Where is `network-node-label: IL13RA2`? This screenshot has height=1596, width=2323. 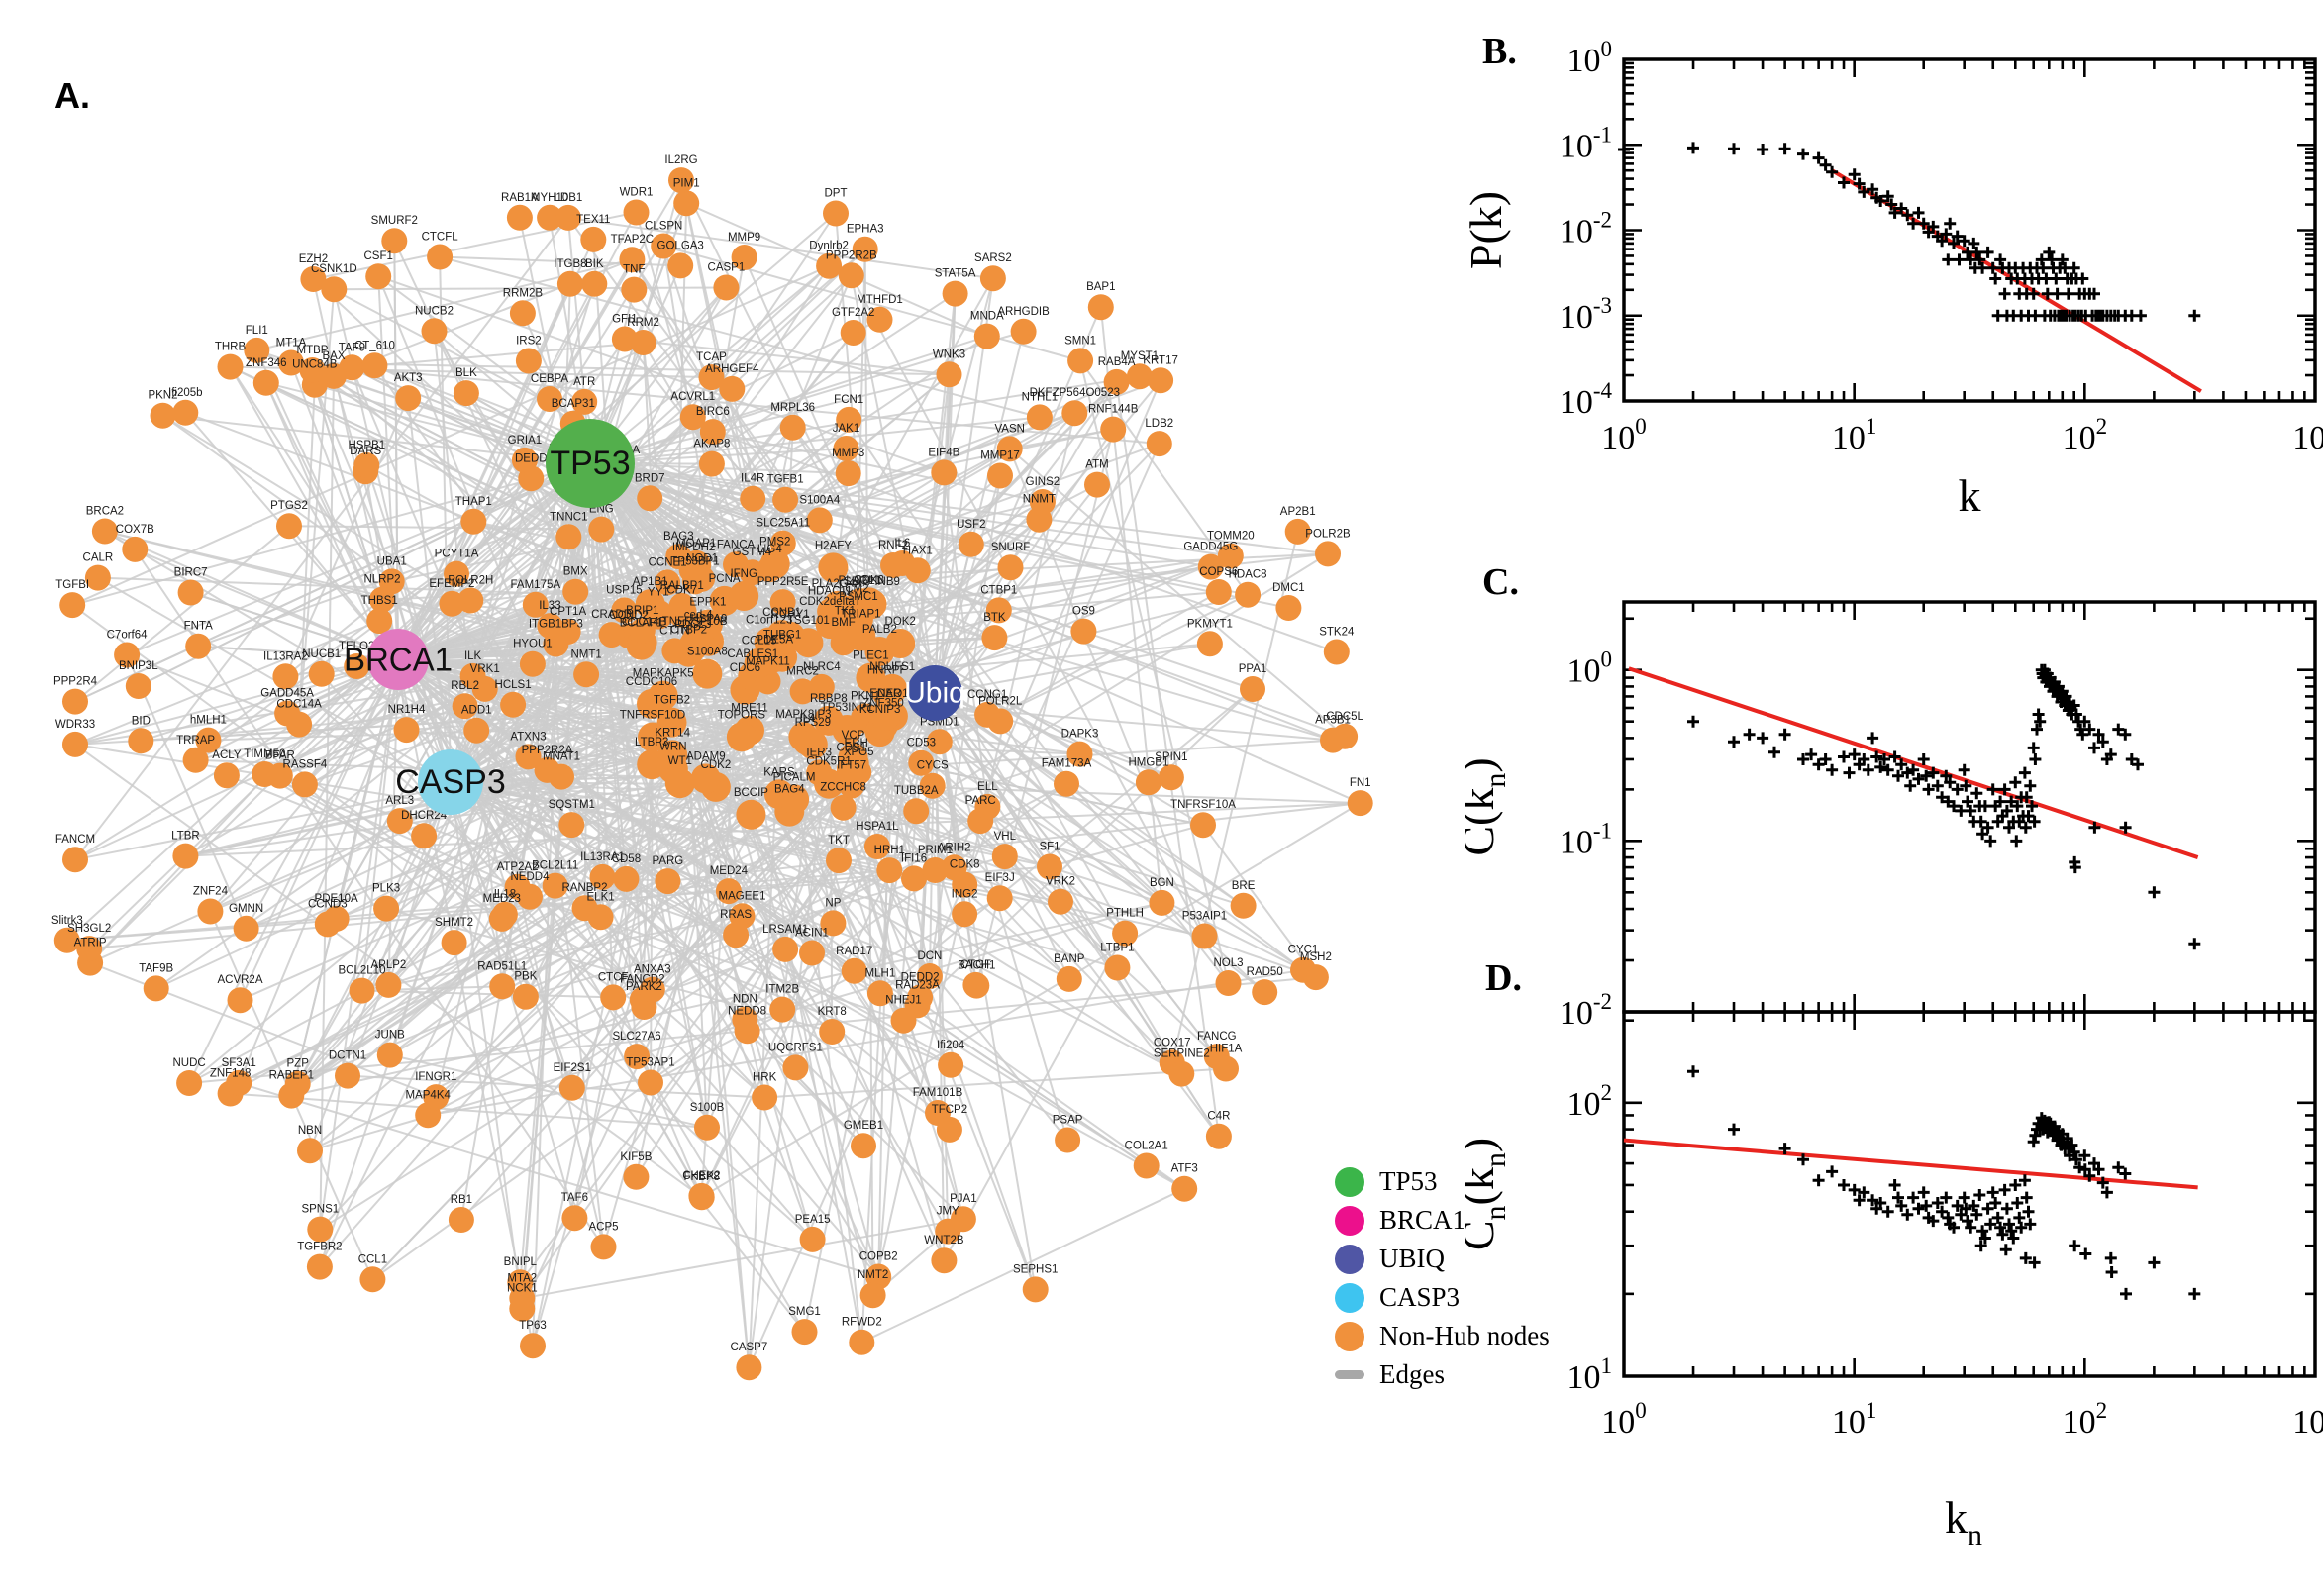
network-node-label: IL13RA2 is located at coordinates (285, 656).